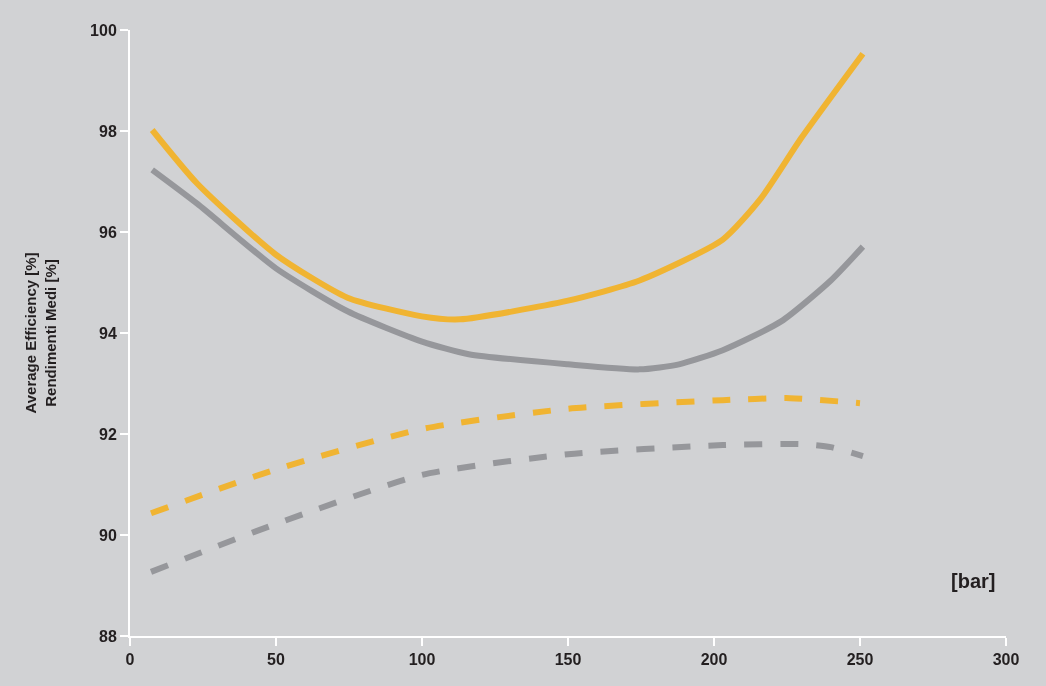 This screenshot has height=686, width=1046. What do you see at coordinates (108, 636) in the screenshot?
I see `y-tick-label: 88` at bounding box center [108, 636].